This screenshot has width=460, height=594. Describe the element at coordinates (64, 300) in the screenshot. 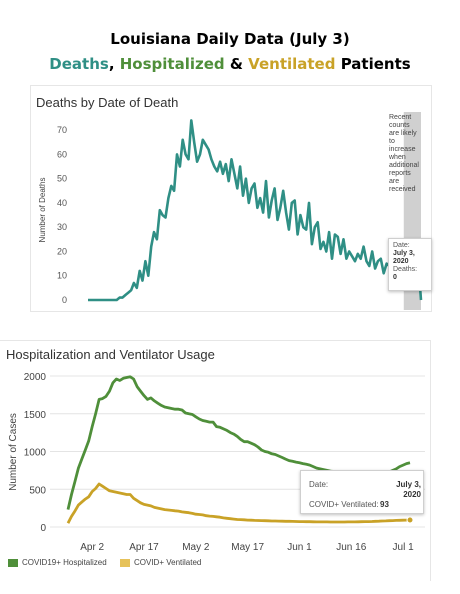

I see `deaths-y-tick-label: 0` at that location.